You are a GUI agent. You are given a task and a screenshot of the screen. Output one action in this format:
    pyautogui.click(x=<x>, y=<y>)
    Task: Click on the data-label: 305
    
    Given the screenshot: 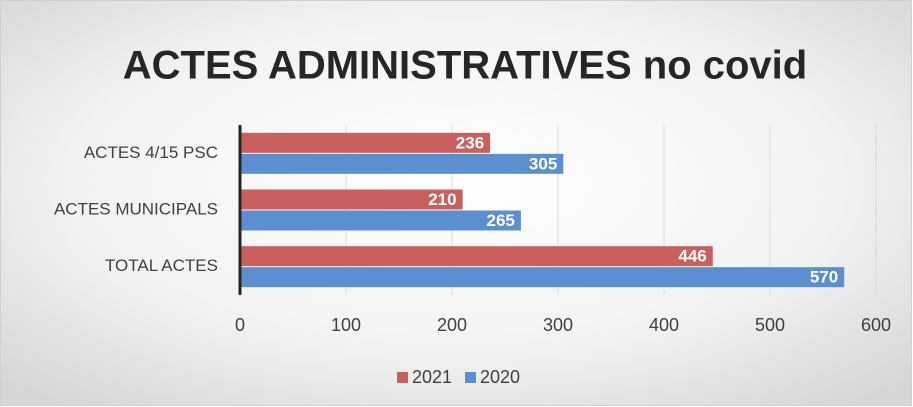 What is the action you would take?
    pyautogui.click(x=543, y=163)
    